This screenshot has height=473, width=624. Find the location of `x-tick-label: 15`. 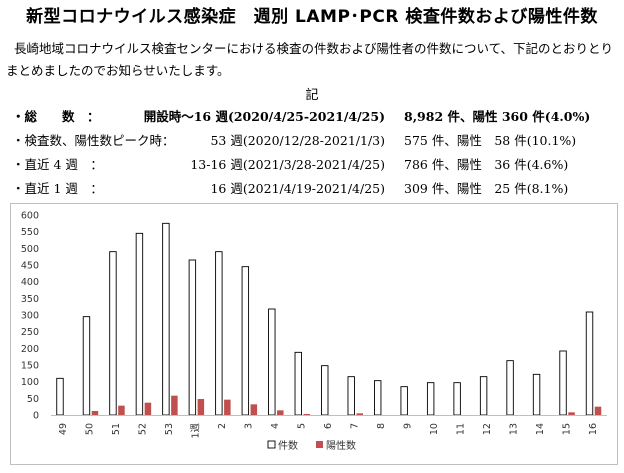

x-tick-label: 15 is located at coordinates (566, 429).